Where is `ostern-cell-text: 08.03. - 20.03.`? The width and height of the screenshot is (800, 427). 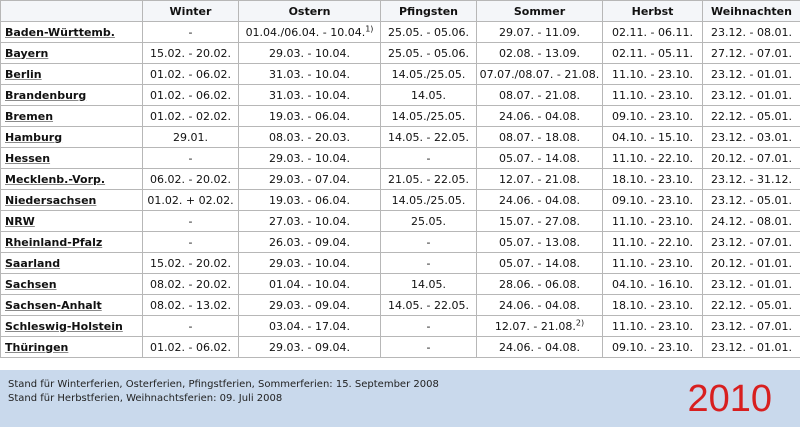
ostern-cell-text: 08.03. - 20.03. is located at coordinates (309, 137).